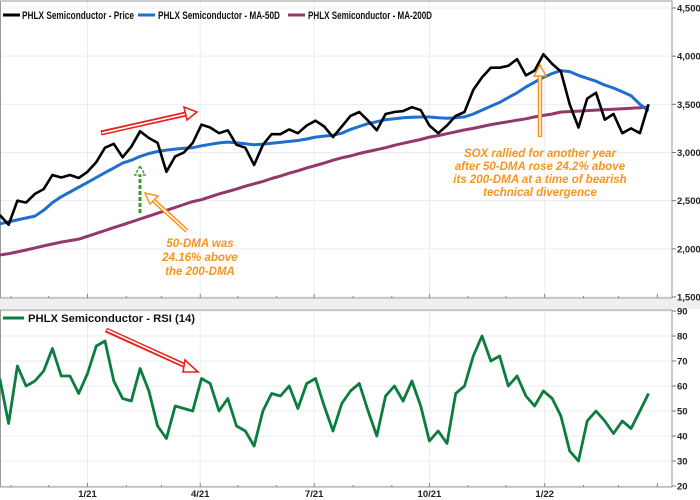 The width and height of the screenshot is (700, 500). I want to click on legend-label-price: PHLX Semiconductor - Price, so click(78, 16).